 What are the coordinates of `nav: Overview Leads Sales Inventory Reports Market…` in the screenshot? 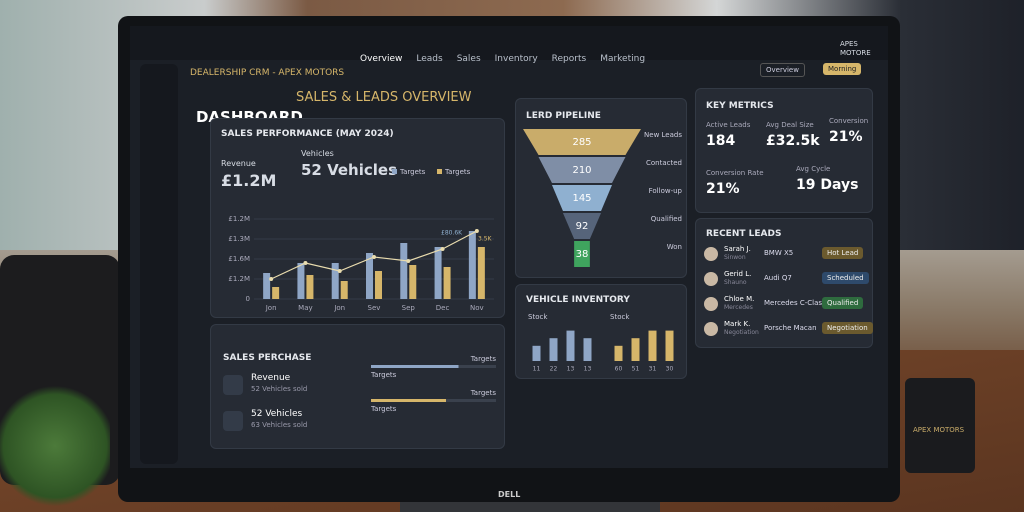 It's located at (509, 55).